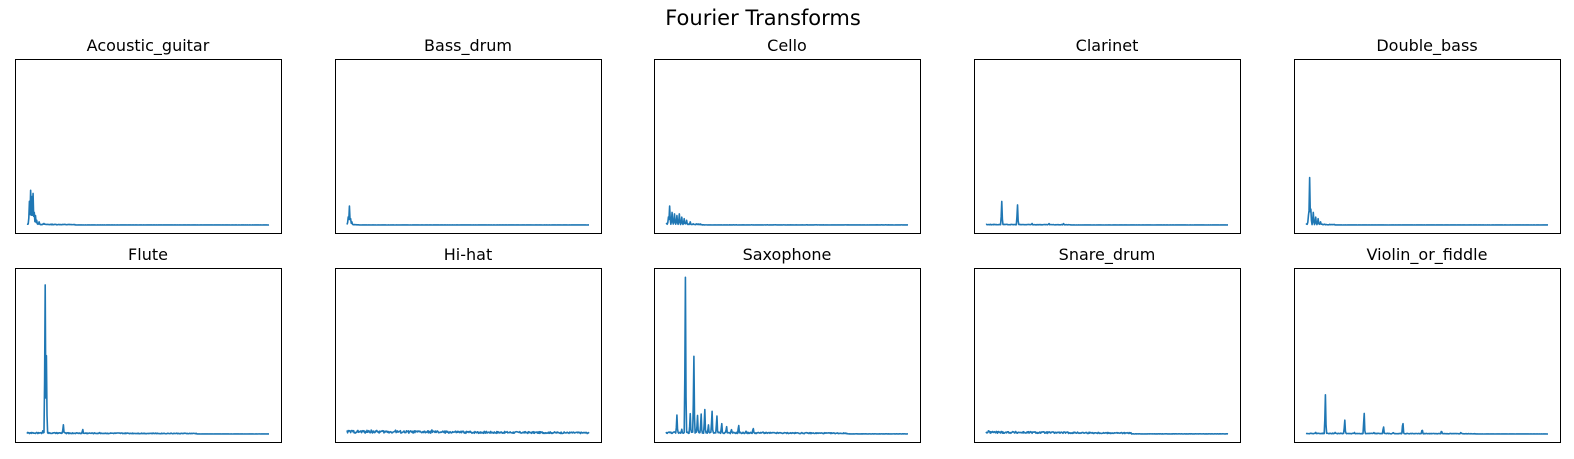  What do you see at coordinates (468, 215) in the screenshot?
I see `spectrum-line-bass-drum` at bounding box center [468, 215].